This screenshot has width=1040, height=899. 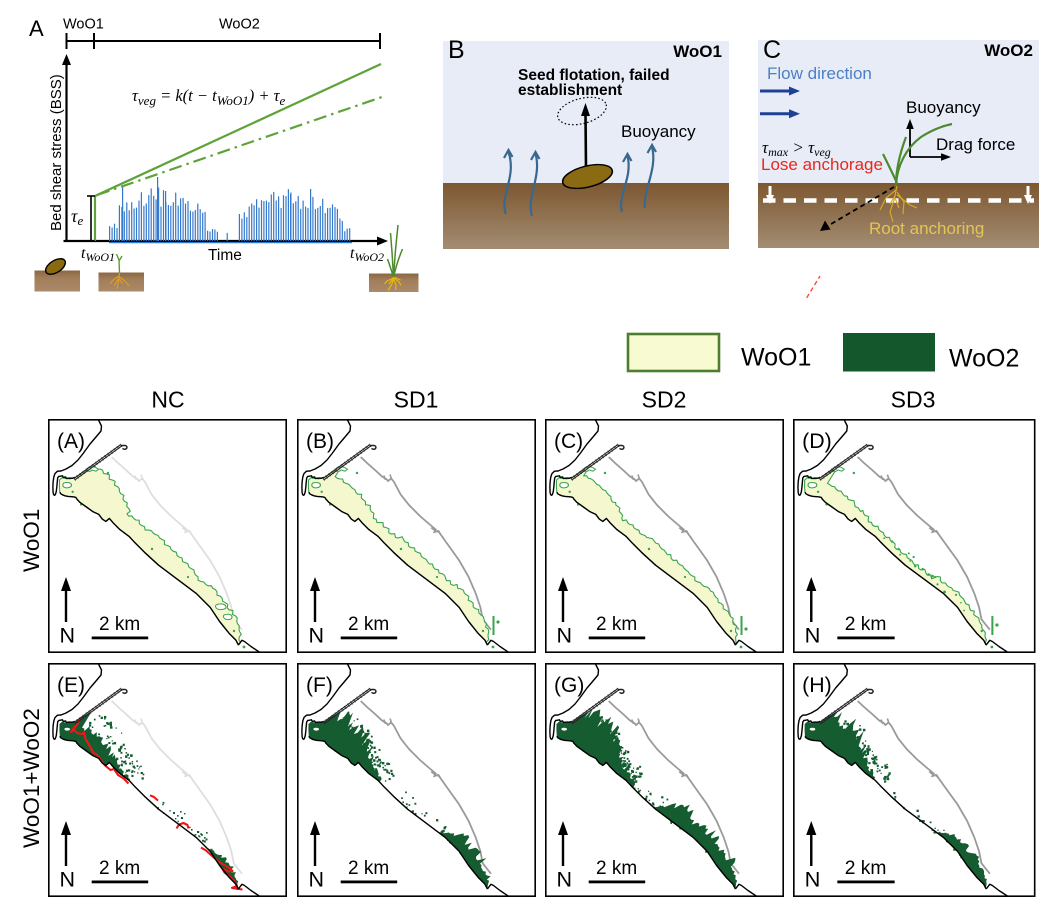 What do you see at coordinates (367, 254) in the screenshot?
I see `svg-text: tWoO2` at bounding box center [367, 254].